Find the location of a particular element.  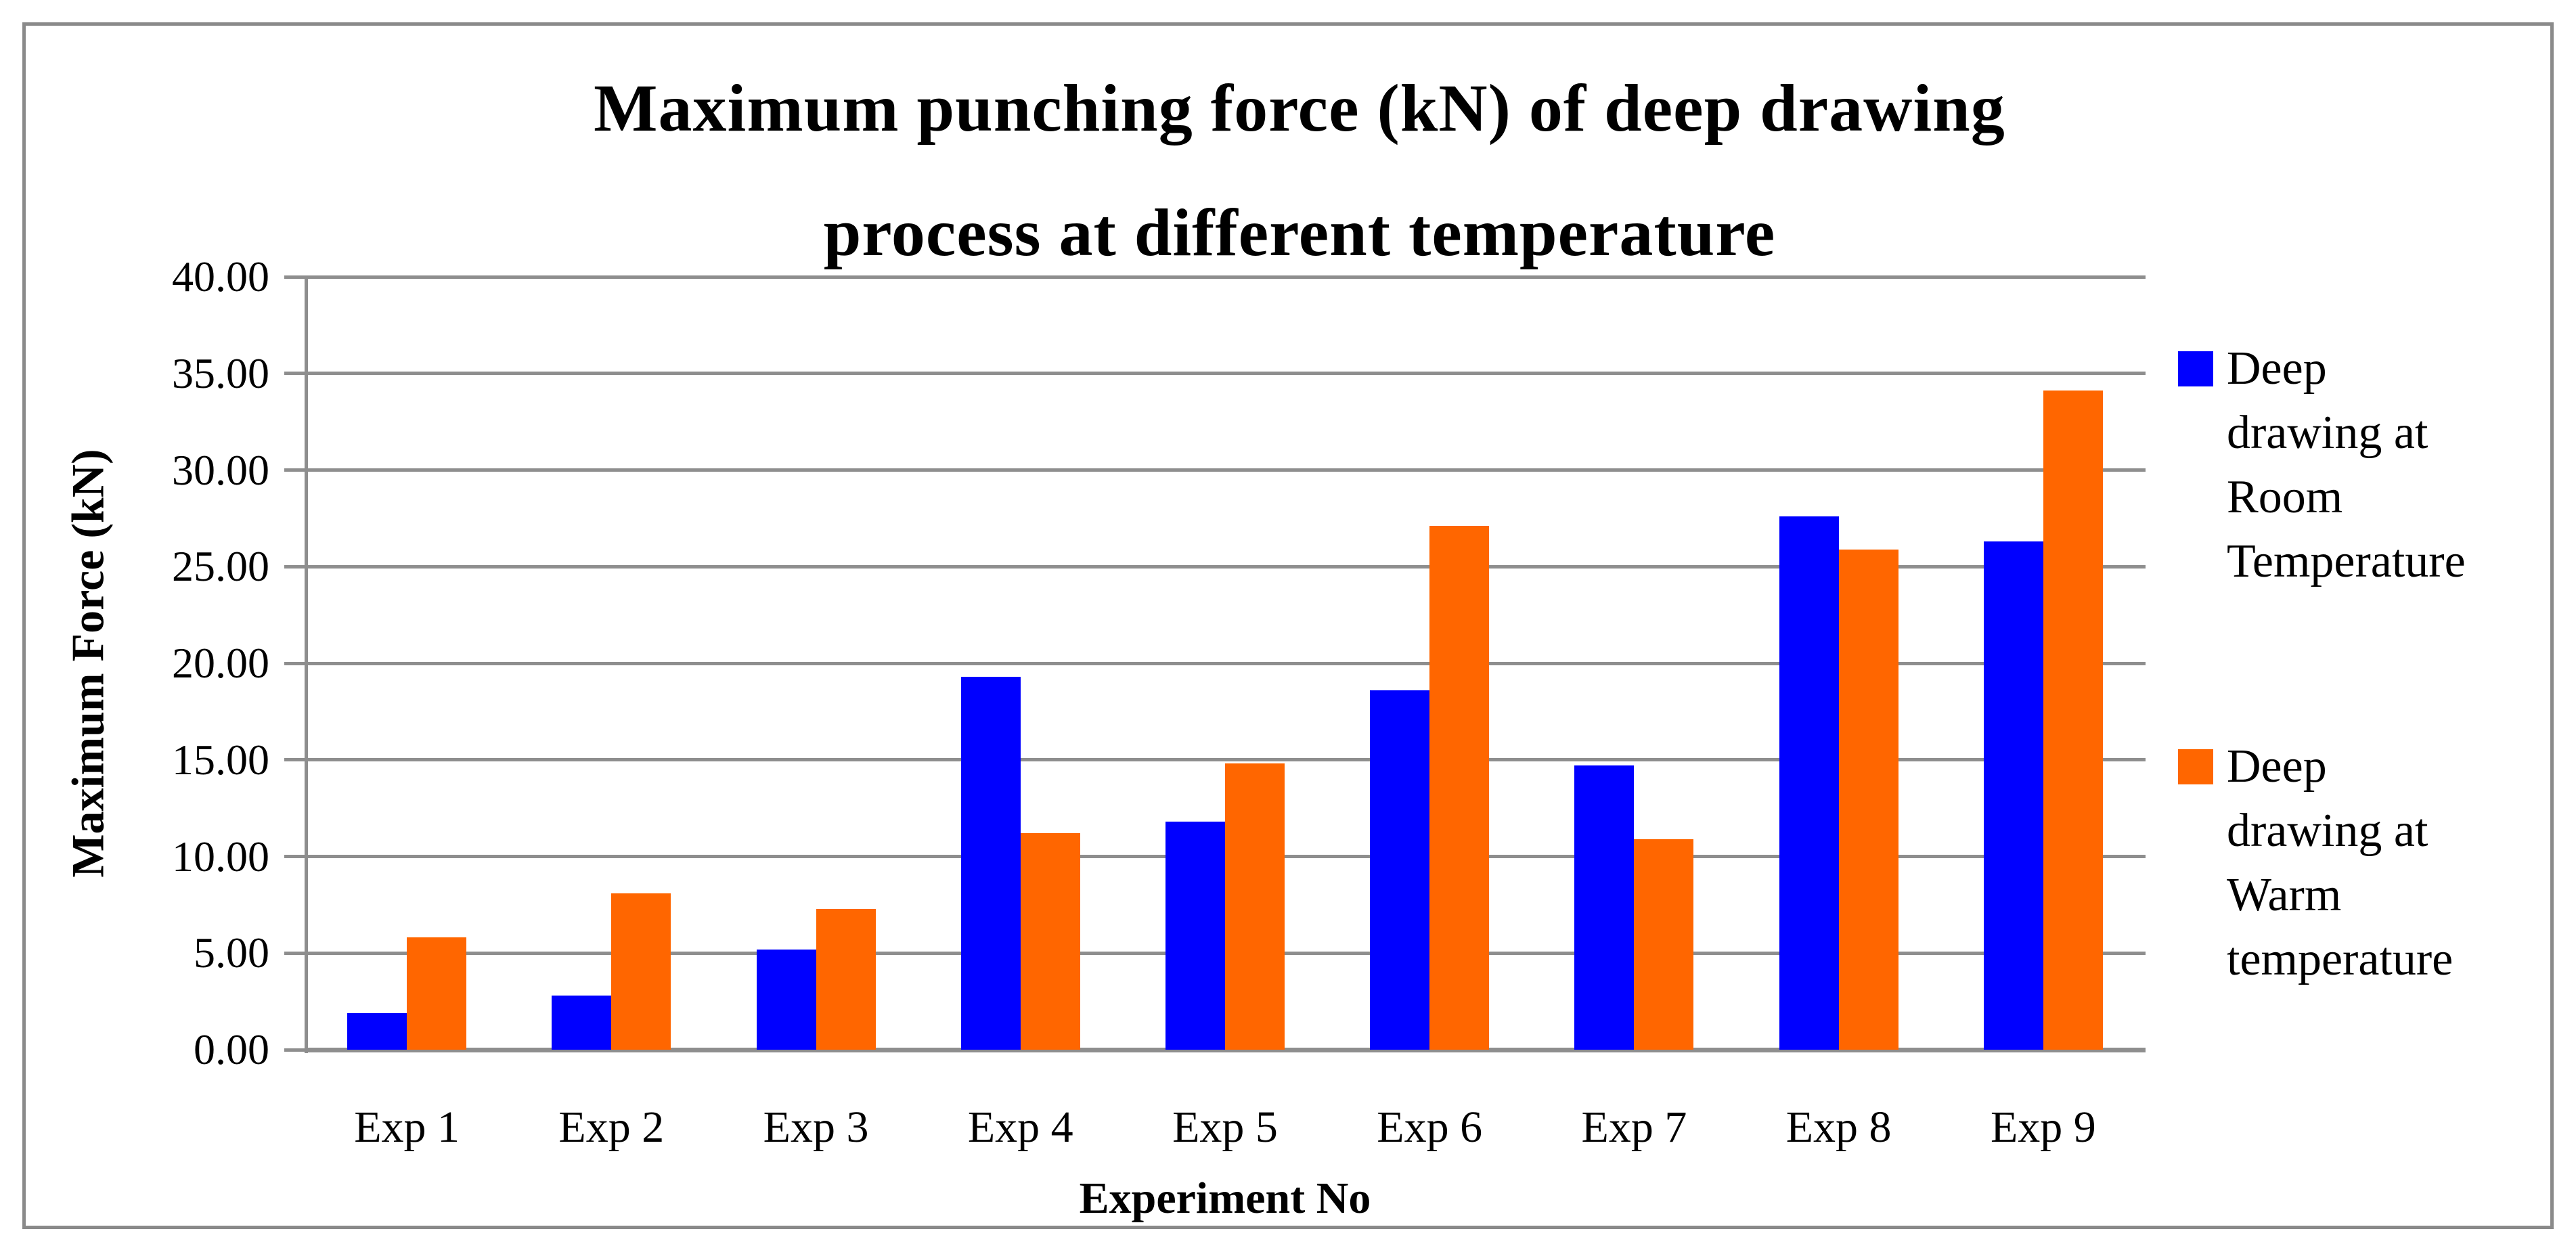

legend-label-warm: Deep drawing at Warm temperature is located at coordinates (2340, 862).